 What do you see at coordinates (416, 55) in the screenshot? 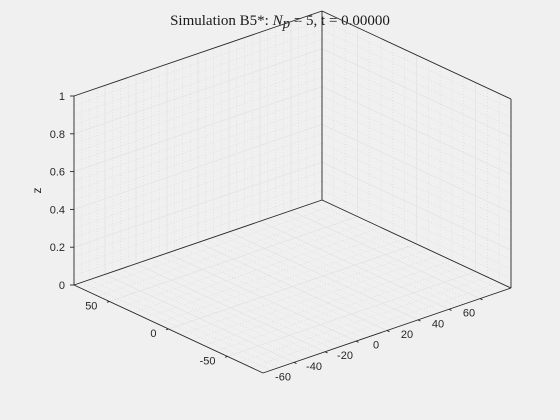
I see `box-edge-top-right` at bounding box center [416, 55].